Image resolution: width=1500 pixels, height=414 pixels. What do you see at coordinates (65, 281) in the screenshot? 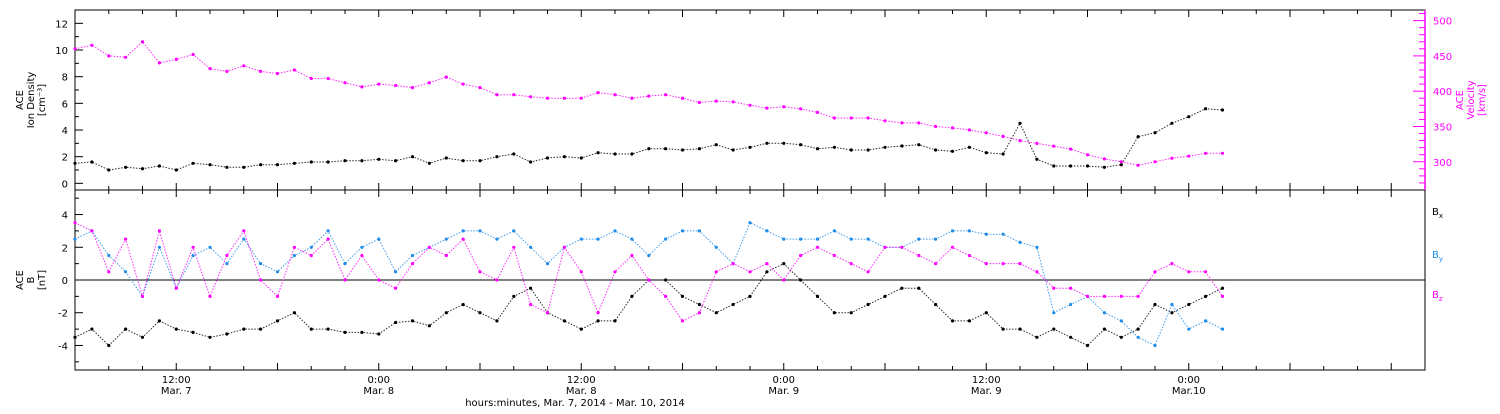
I see `y-tick-label: 0` at bounding box center [65, 281].